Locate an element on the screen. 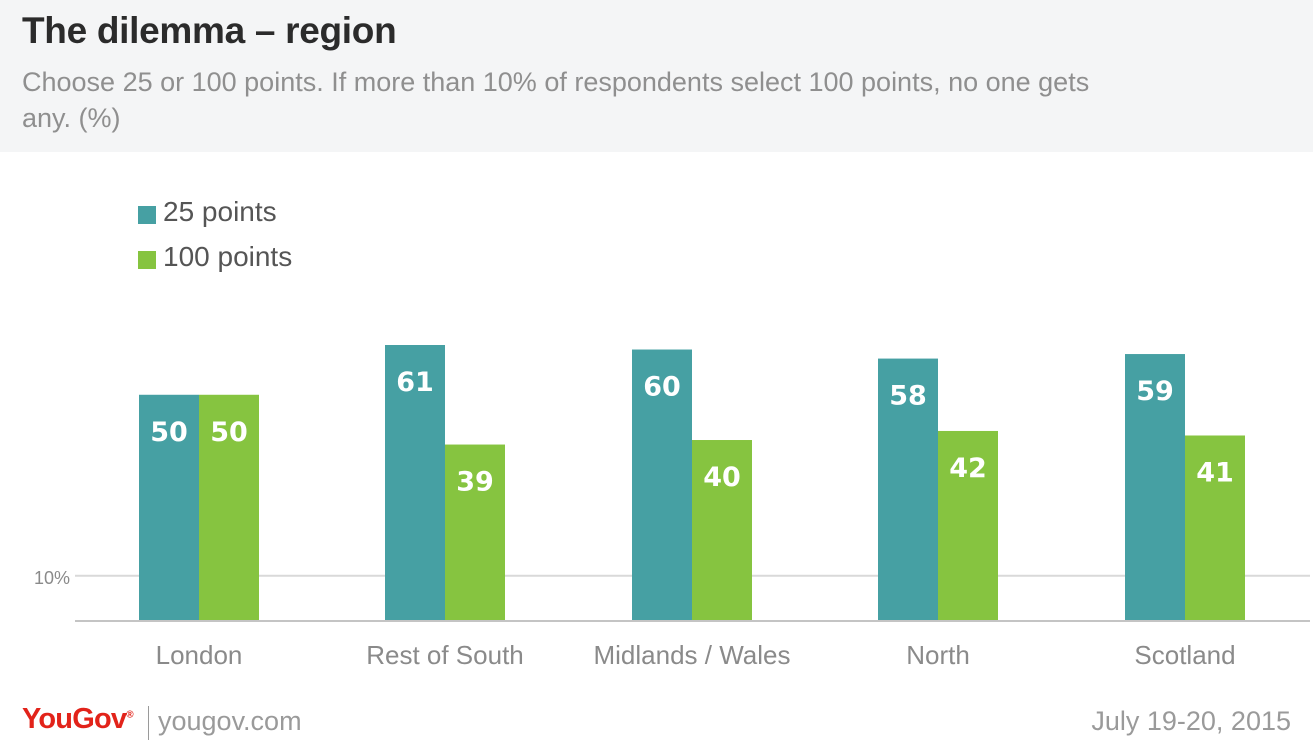 Image resolution: width=1313 pixels, height=741 pixels. value-label-100-0: 50 is located at coordinates (229, 432).